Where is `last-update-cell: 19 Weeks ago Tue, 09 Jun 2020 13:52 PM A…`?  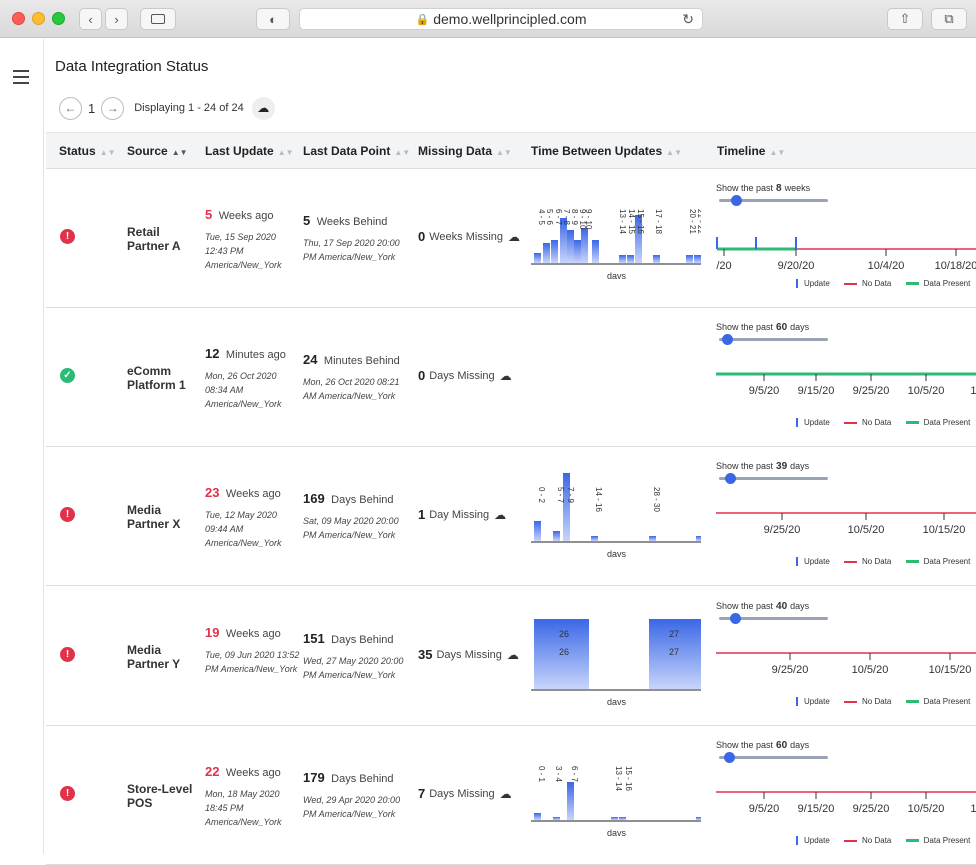
last-update-cell: 19 Weeks ago Tue, 09 Jun 2020 13:52 PM A… is located at coordinates (252, 650).